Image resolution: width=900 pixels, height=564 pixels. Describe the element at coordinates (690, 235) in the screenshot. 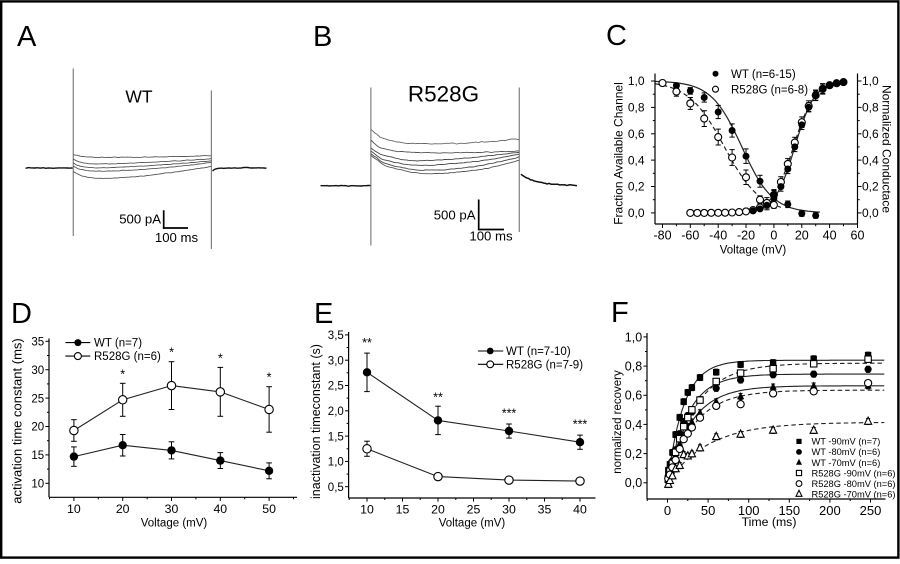

I see `svg-text: -60` at that location.